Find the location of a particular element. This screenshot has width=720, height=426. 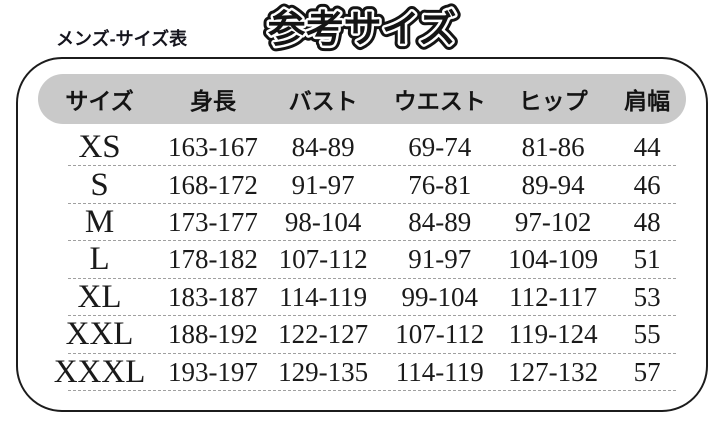

column-header-hip: ヒップ is located at coordinates (553, 101).